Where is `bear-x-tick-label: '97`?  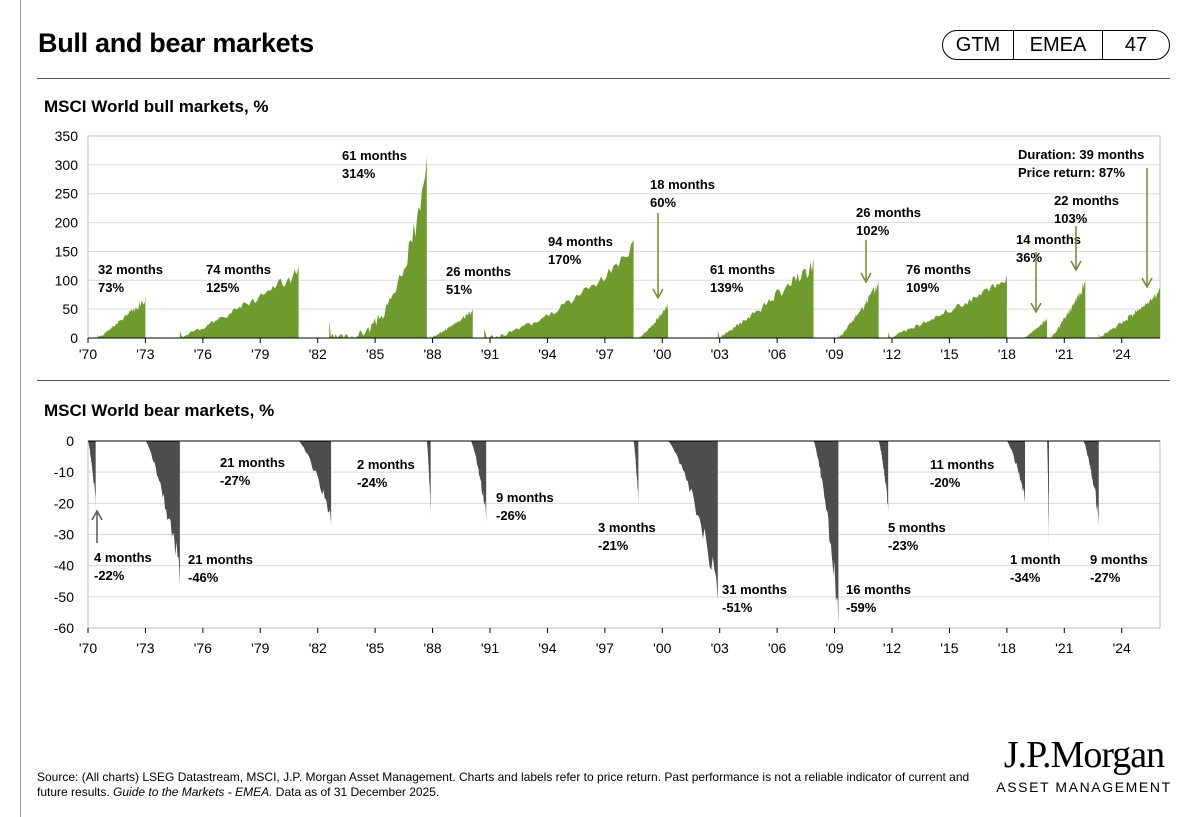 bear-x-tick-label: '97 is located at coordinates (605, 648).